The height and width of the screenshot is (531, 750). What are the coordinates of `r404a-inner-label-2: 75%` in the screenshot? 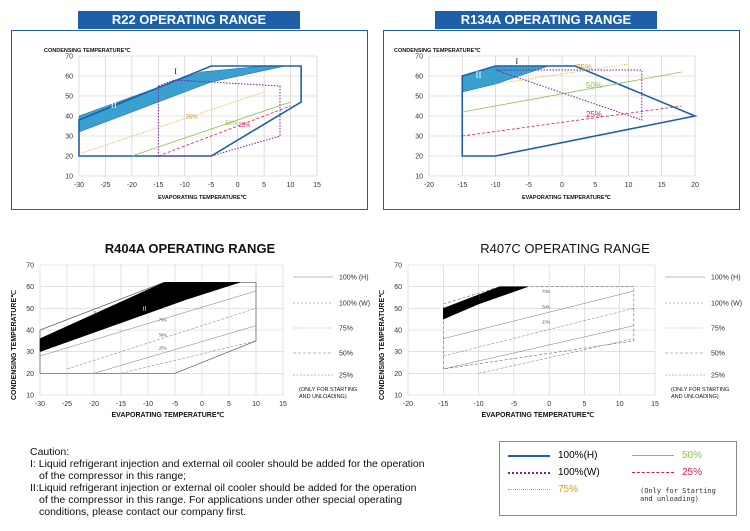 It's located at (163, 319).